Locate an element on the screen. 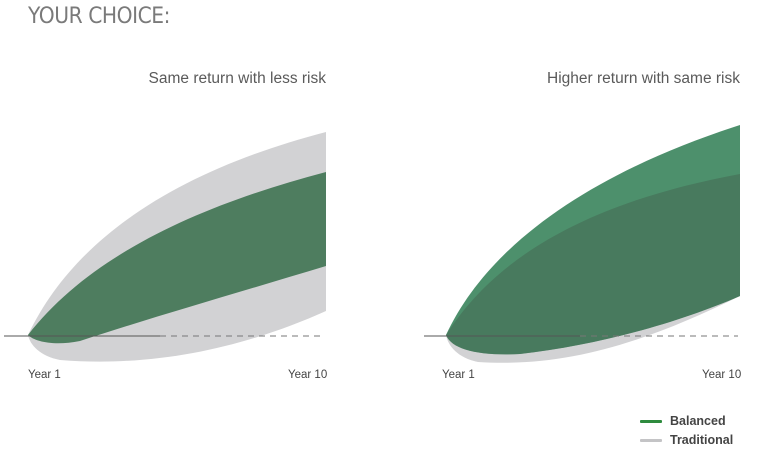 The width and height of the screenshot is (770, 450). right-x-label-start: Year 1 is located at coordinates (458, 375).